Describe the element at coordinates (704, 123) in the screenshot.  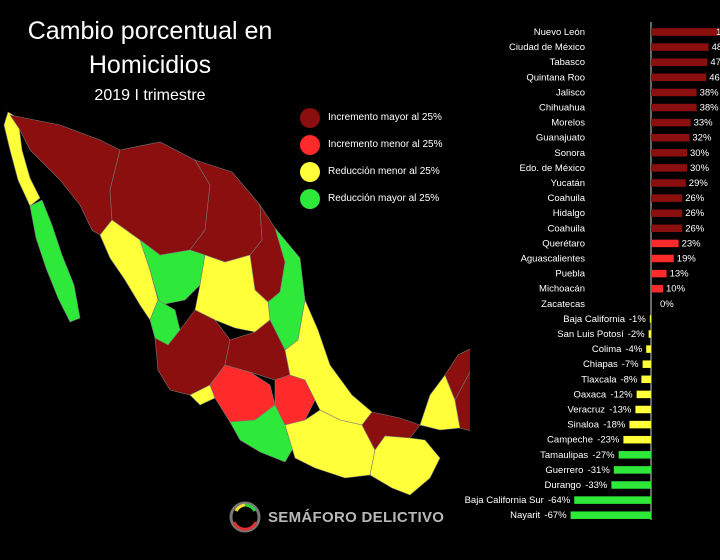
I see `value-label: 33%` at that location.